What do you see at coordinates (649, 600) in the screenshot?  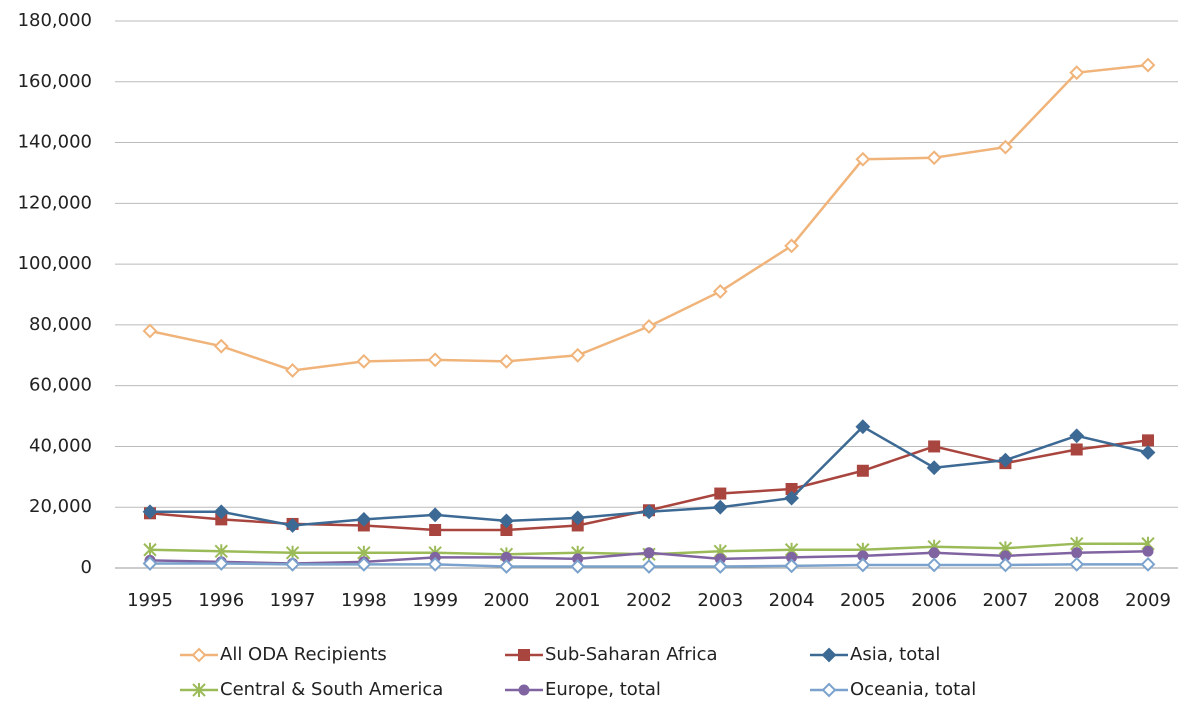 I see `x-tick-label: 2002` at bounding box center [649, 600].